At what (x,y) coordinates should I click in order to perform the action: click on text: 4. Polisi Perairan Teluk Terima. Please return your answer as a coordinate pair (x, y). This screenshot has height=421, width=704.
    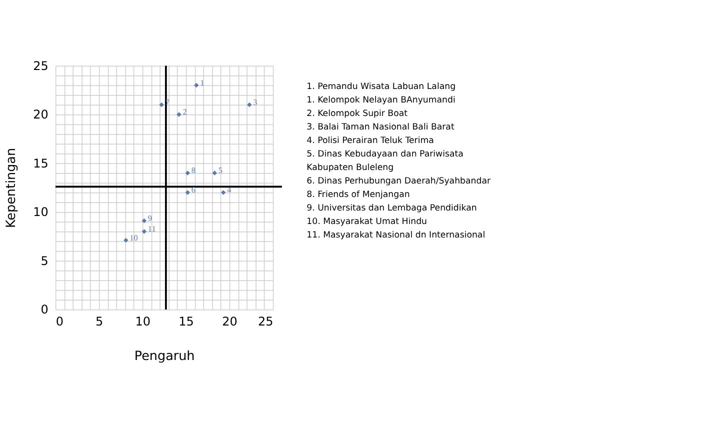
    Looking at the image, I should click on (370, 141).